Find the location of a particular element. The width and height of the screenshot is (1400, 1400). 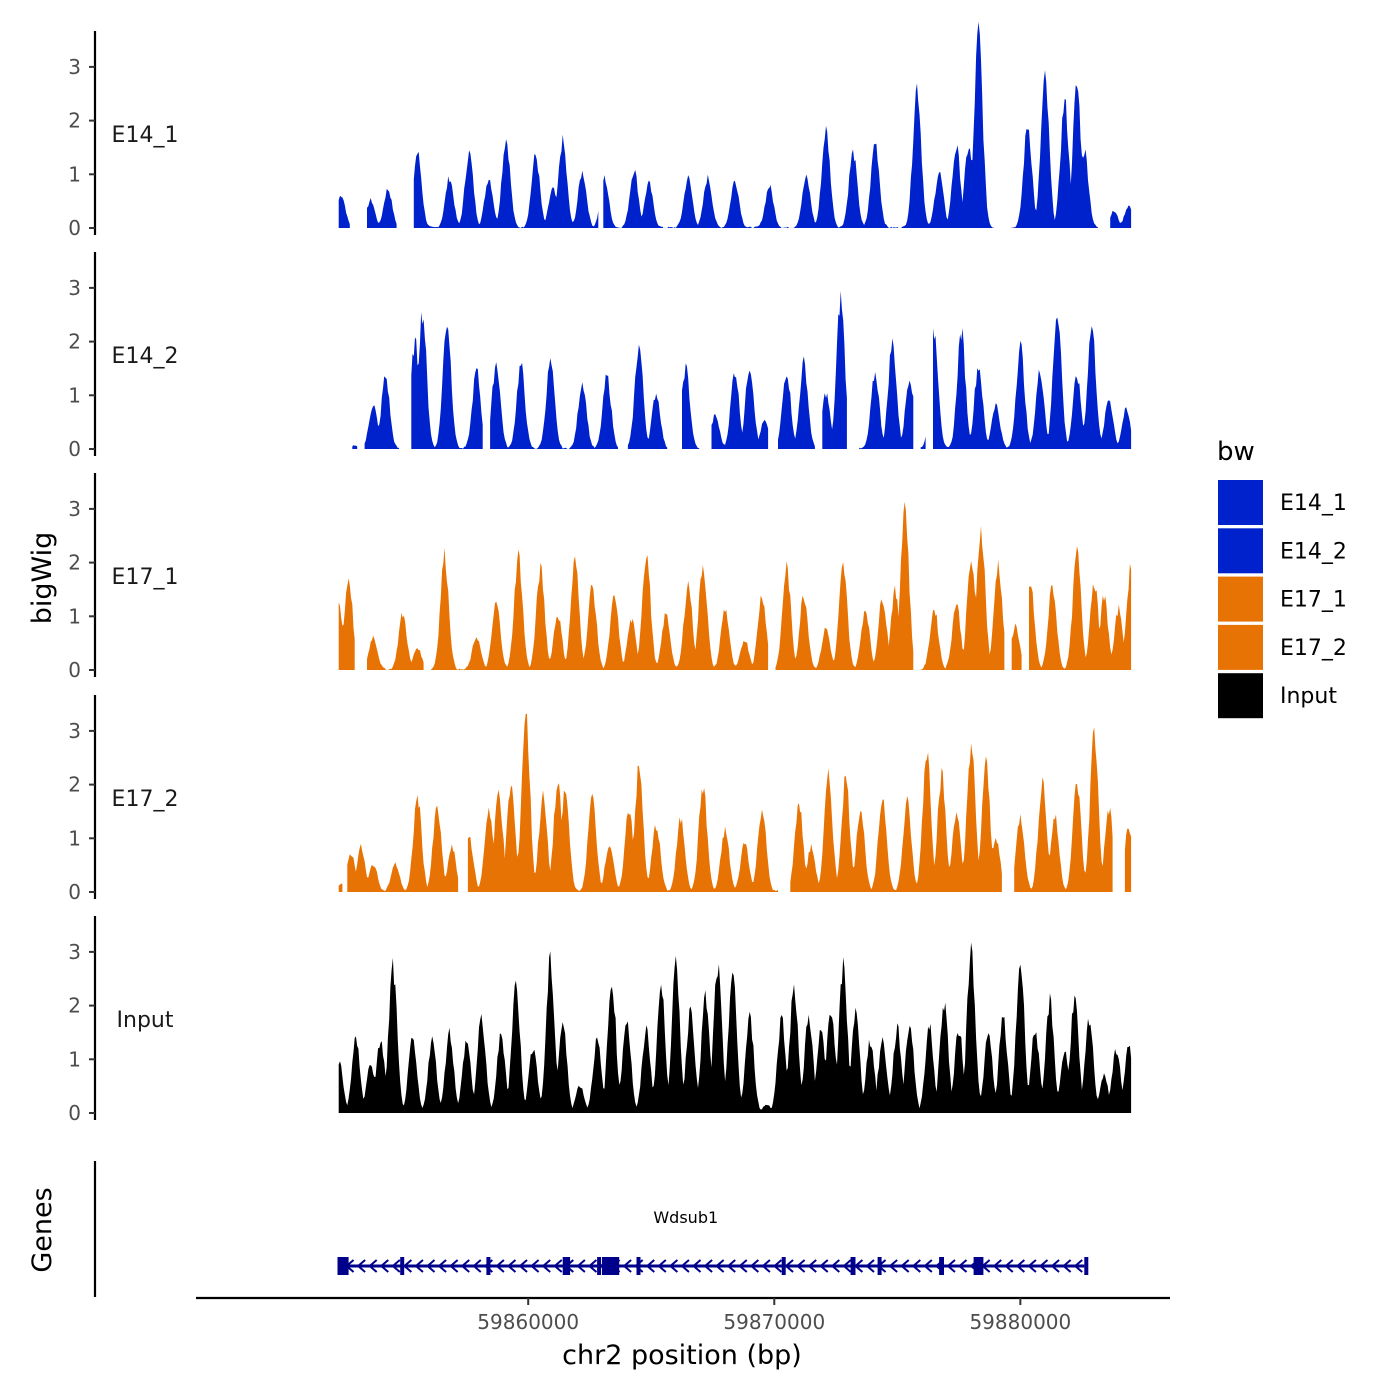

track-label-E14_2: E14_2 is located at coordinates (145, 356).